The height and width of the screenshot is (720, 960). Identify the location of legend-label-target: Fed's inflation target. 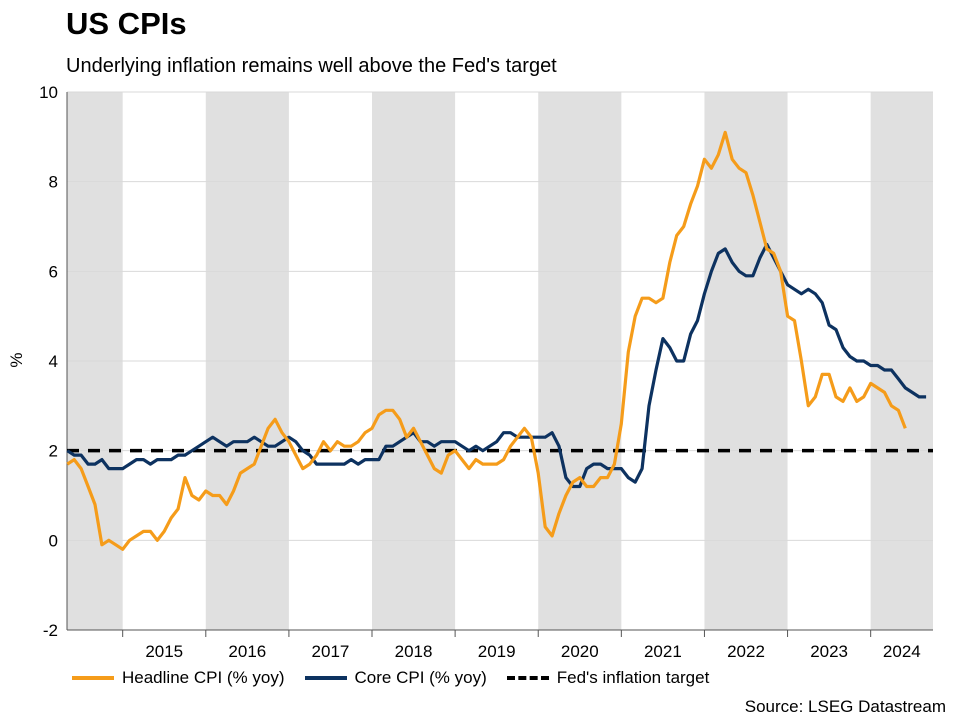
(633, 677).